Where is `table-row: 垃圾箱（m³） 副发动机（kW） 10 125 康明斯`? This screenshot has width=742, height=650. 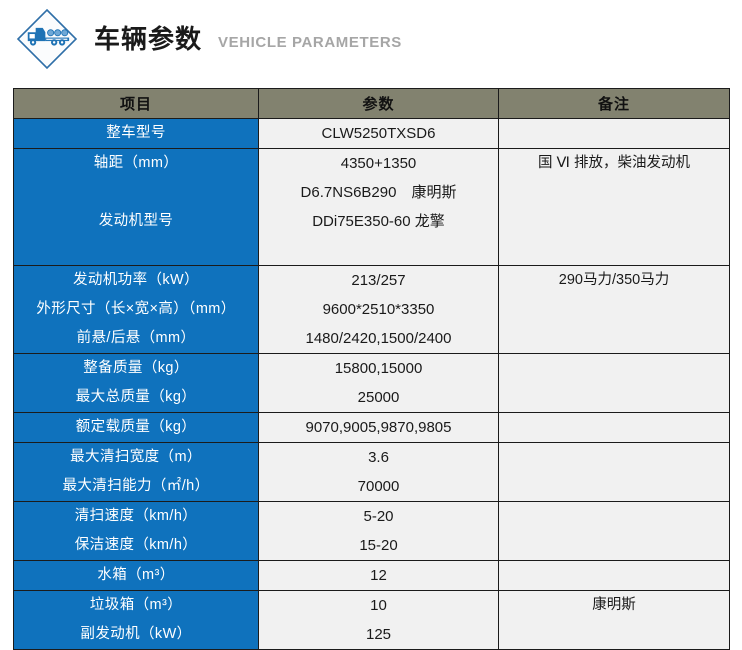
table-row: 垃圾箱（m³） 副发动机（kW） 10 125 康明斯 is located at coordinates (371, 620).